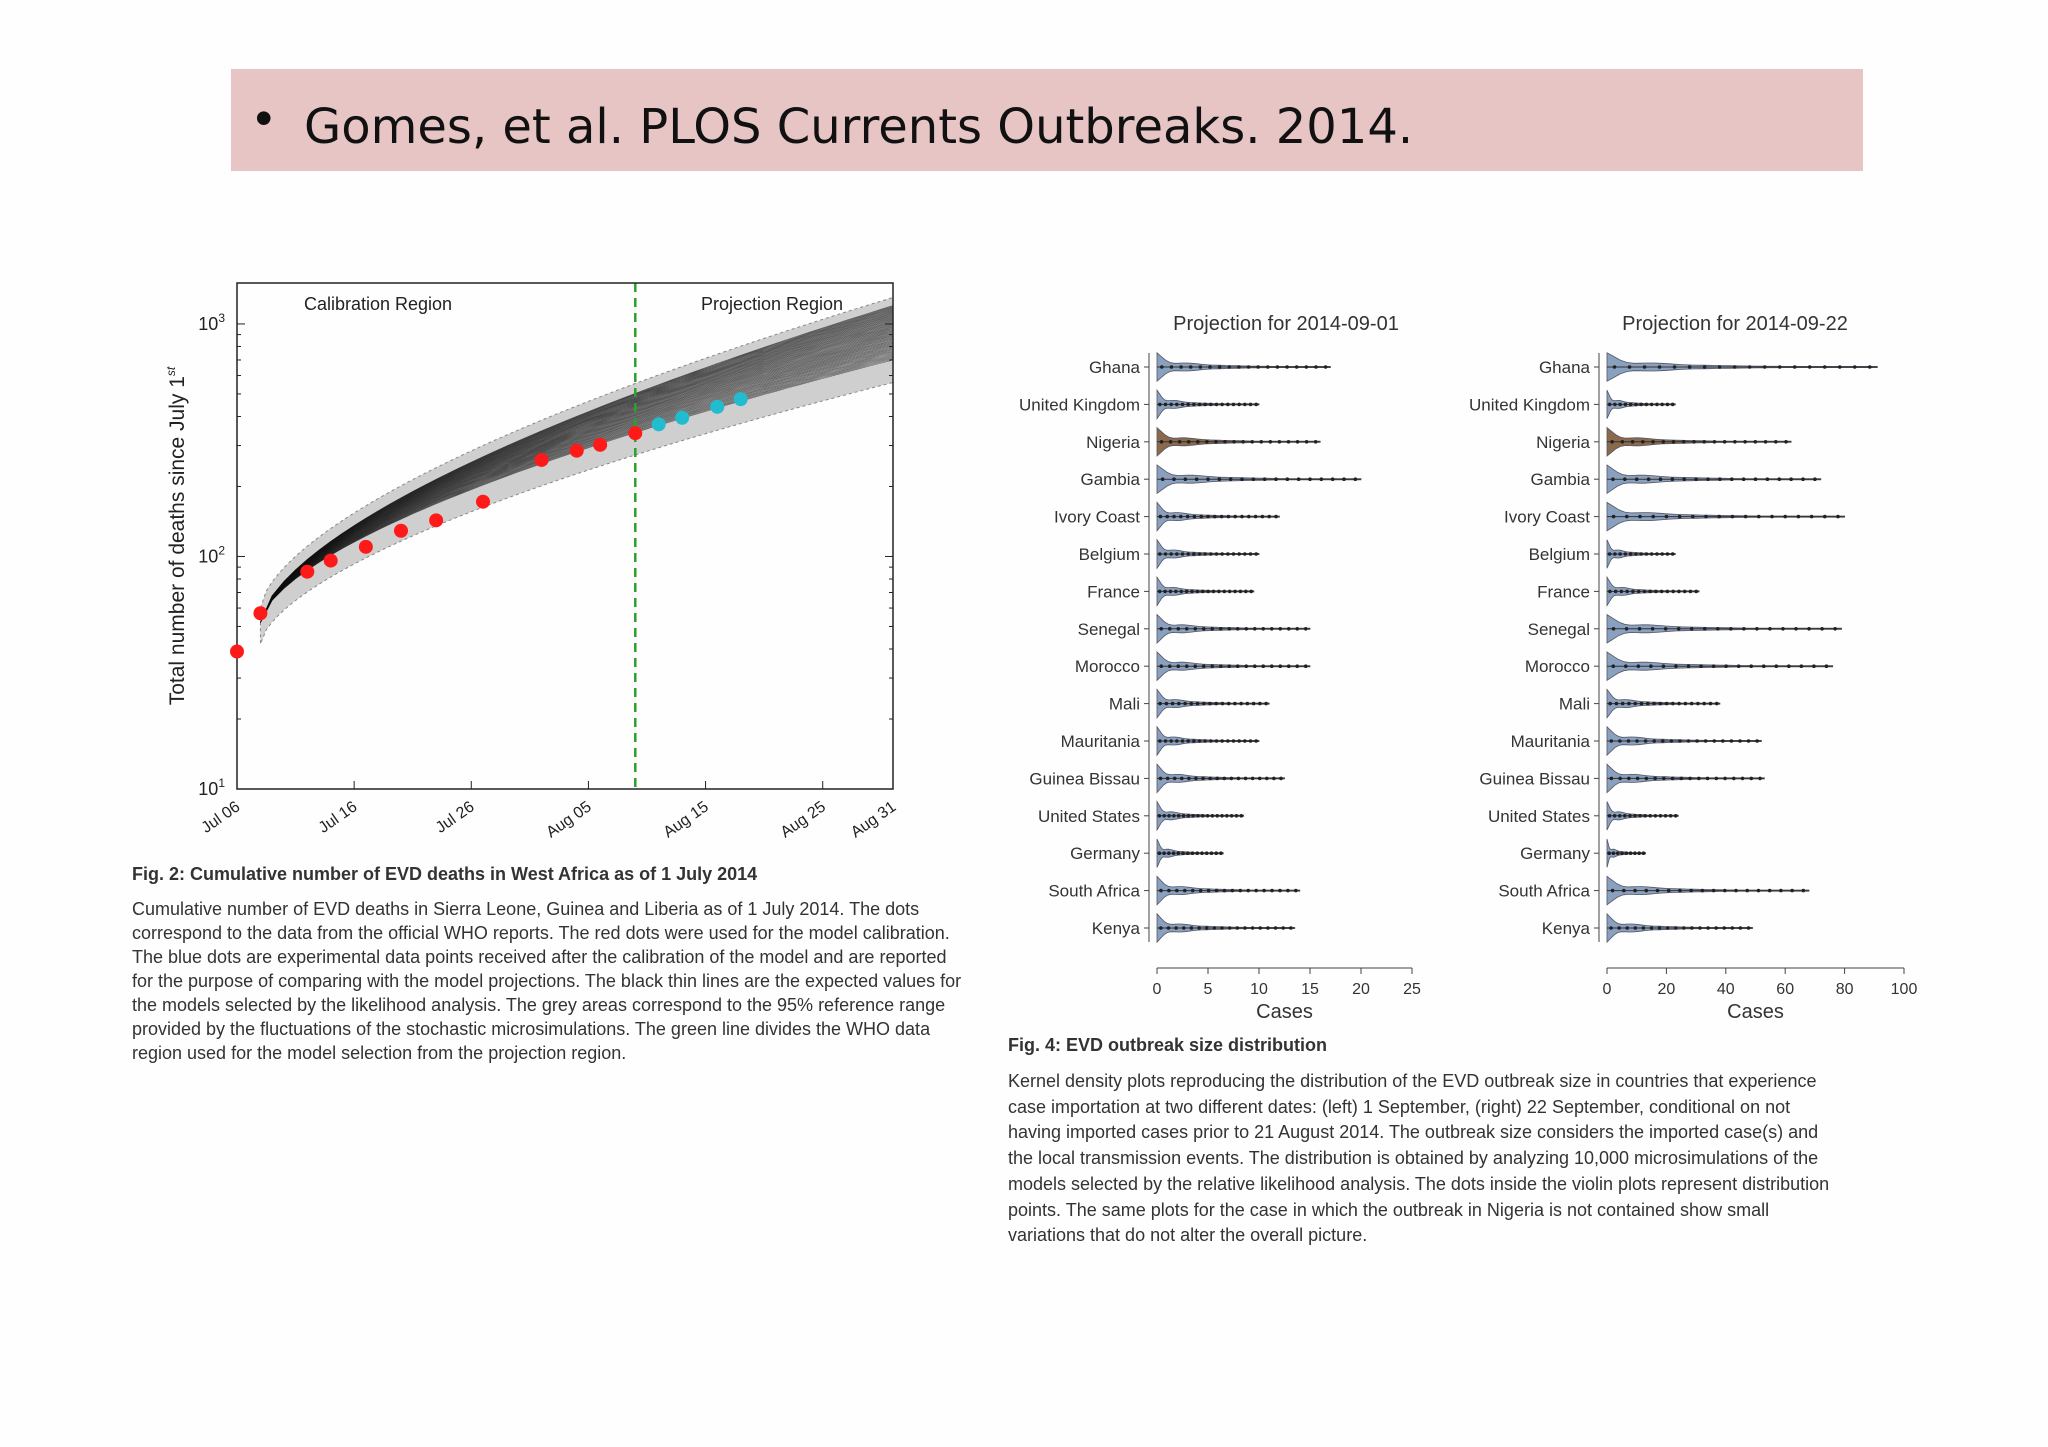 Image resolution: width=2048 pixels, height=1447 pixels. Describe the element at coordinates (1560, 479) in the screenshot. I see `category-label: Gambia` at that location.